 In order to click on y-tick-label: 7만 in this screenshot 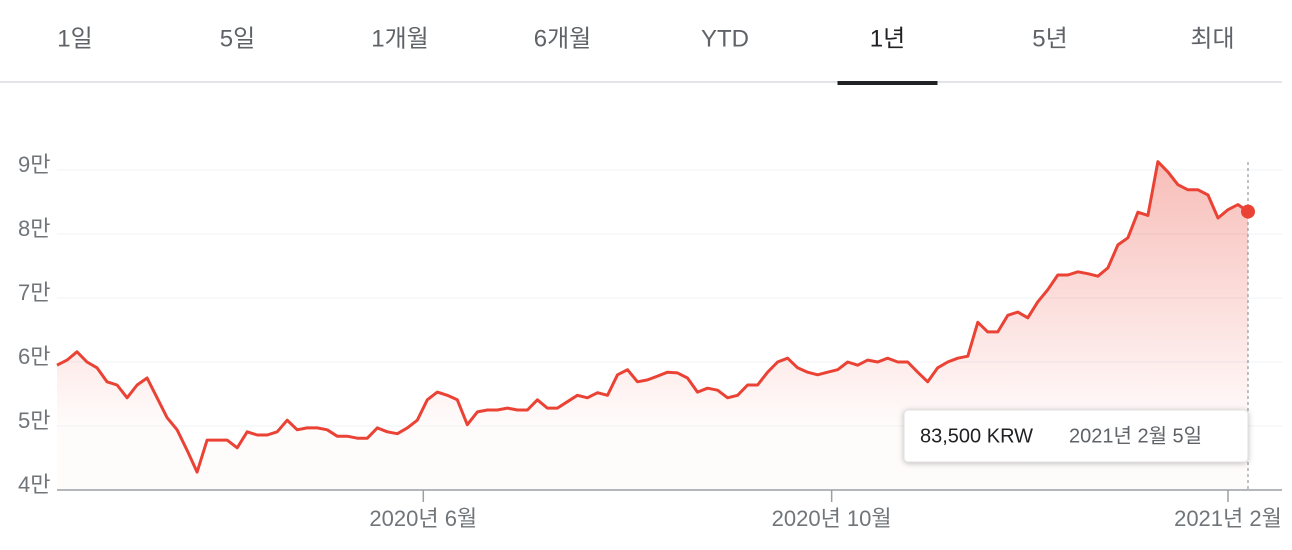, I will do `click(34, 292)`.